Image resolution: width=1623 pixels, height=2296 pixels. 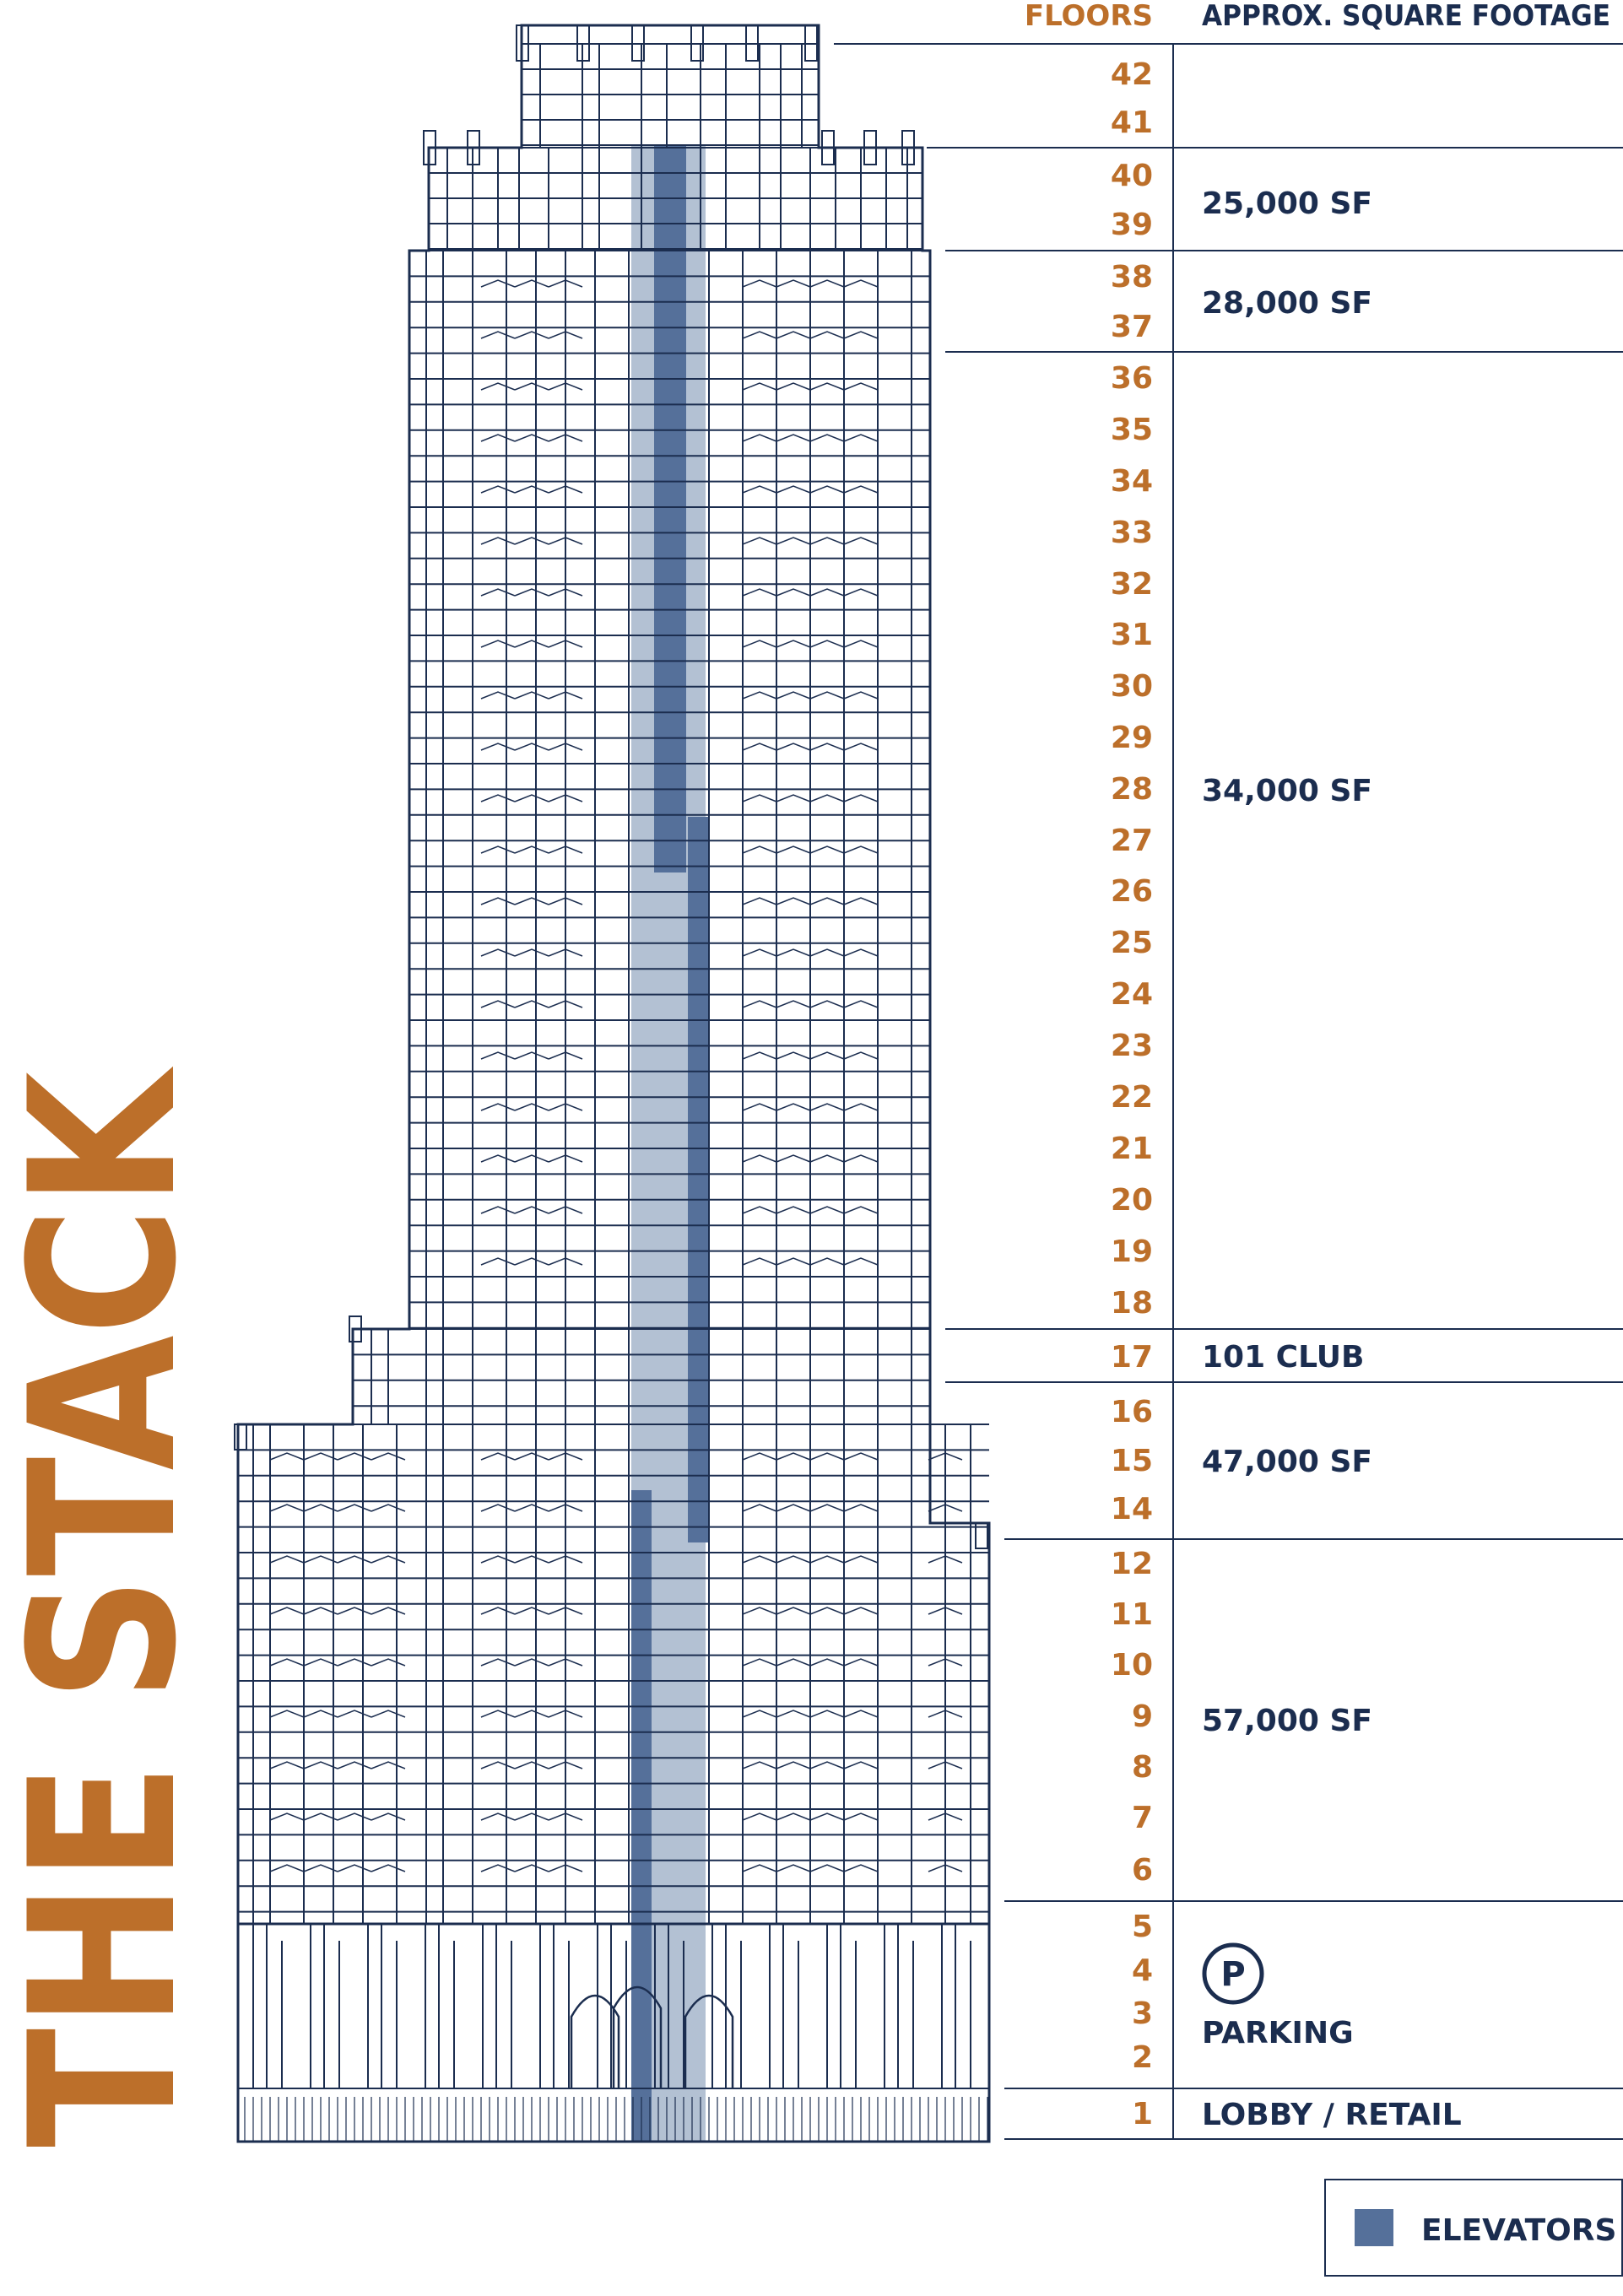 What do you see at coordinates (1132, 1200) in the screenshot?
I see `floor-number: 20` at bounding box center [1132, 1200].